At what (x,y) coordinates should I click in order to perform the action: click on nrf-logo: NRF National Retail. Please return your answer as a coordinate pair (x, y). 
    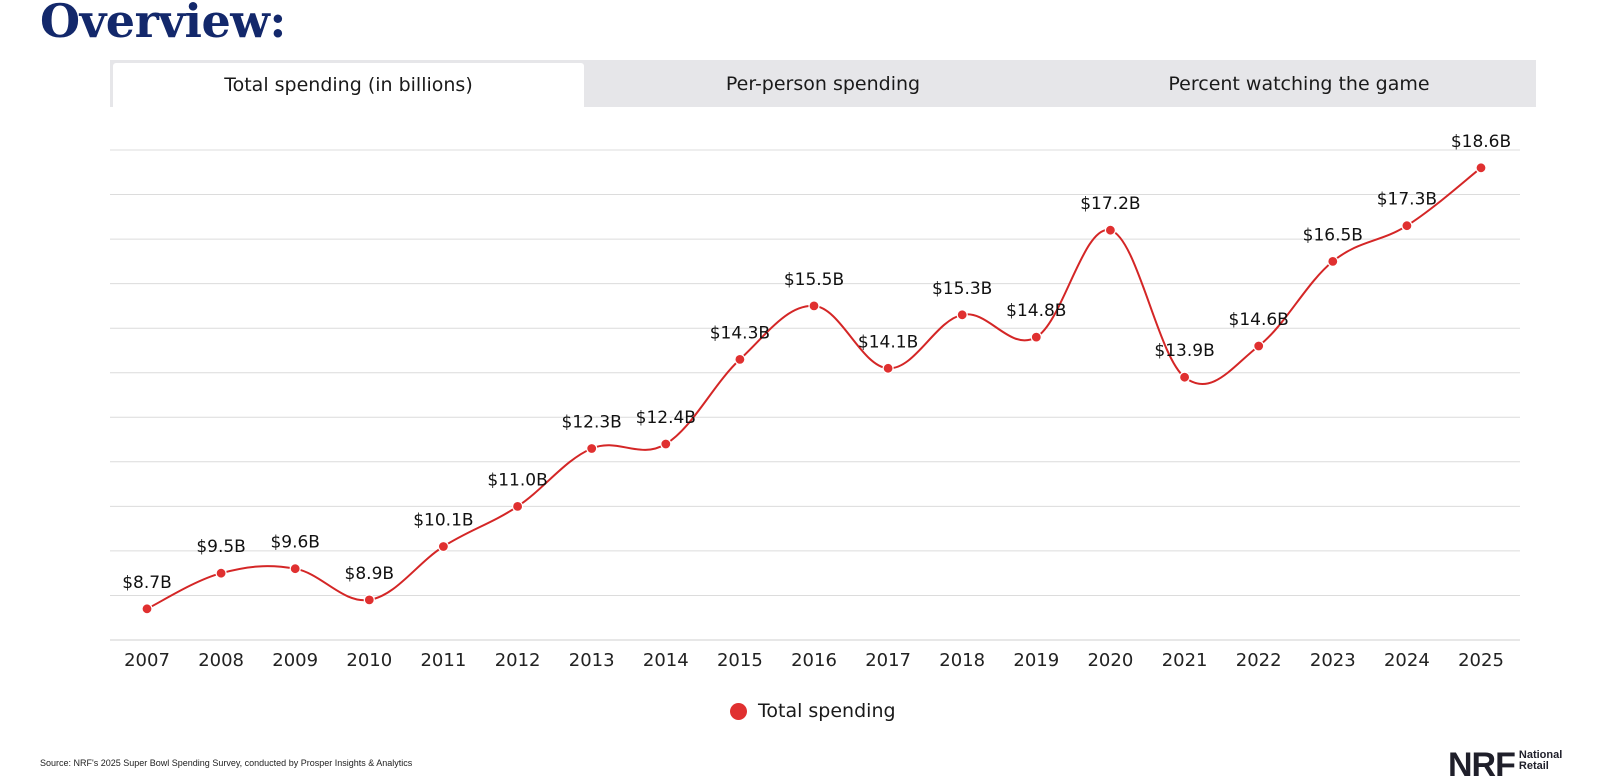
    Looking at the image, I should click on (1505, 765).